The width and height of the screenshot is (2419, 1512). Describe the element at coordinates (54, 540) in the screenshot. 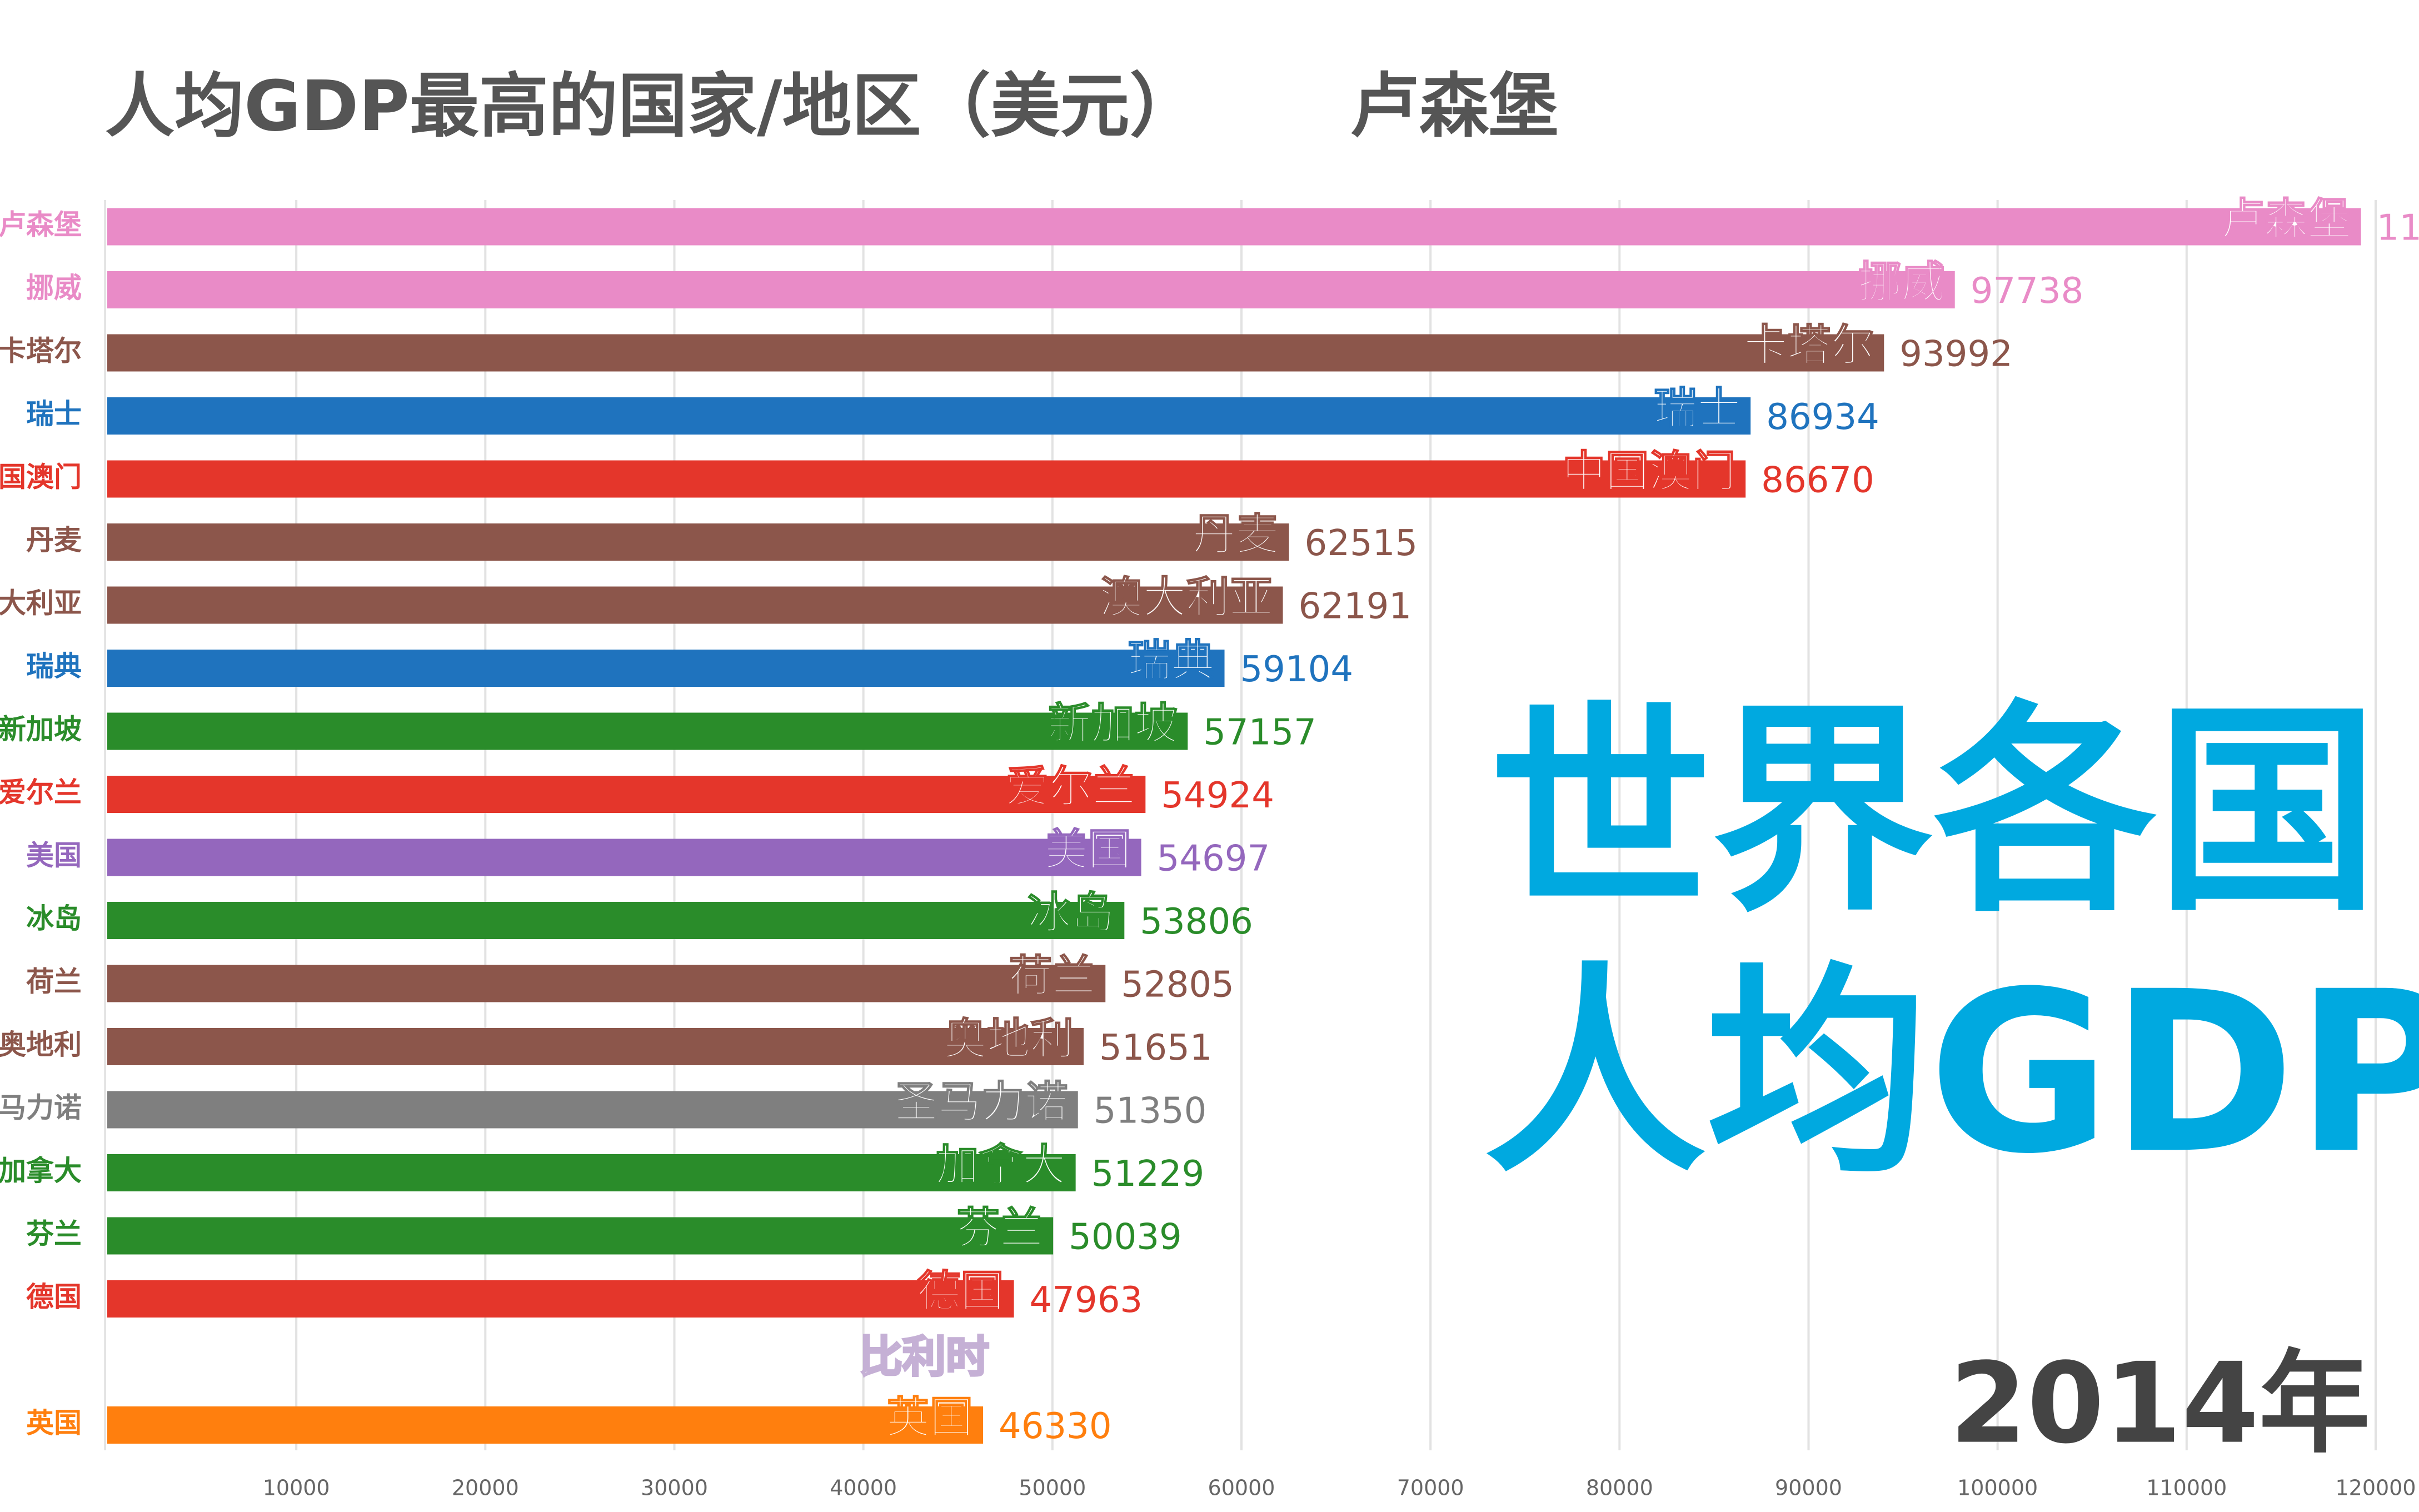

I see `y-tick-label: 丹麦` at that location.